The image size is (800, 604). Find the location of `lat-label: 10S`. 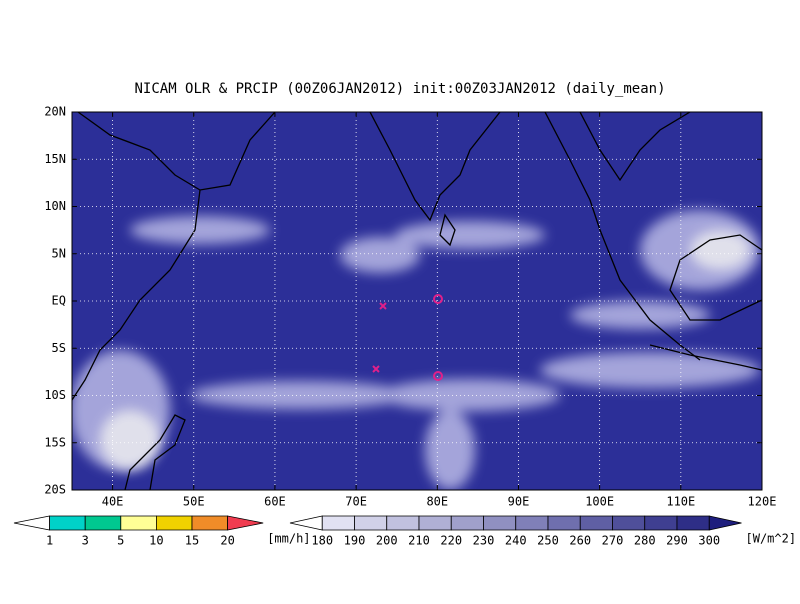

lat-label: 10S is located at coordinates (55, 395).